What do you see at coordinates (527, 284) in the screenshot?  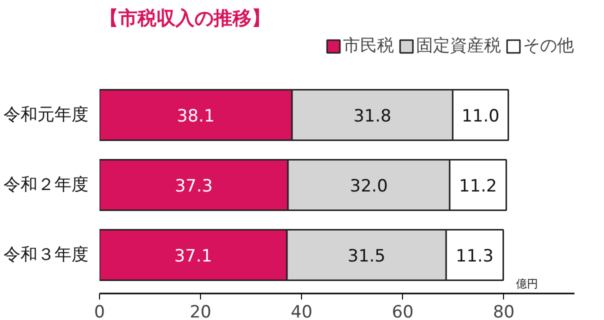 I see `x-axis-title: 億円` at bounding box center [527, 284].